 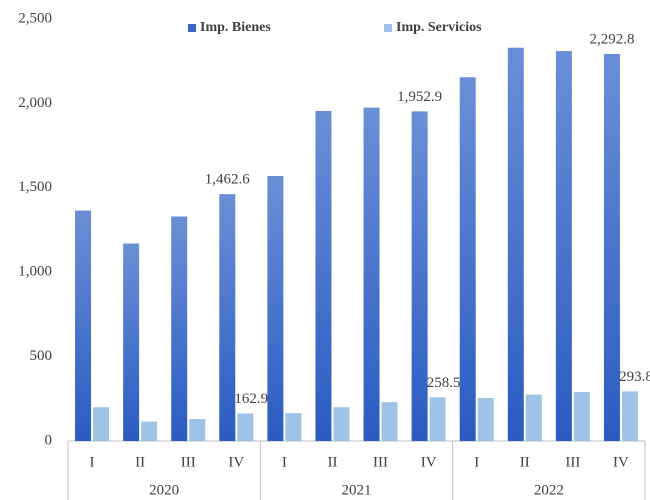 I want to click on y-tick-label: 500, so click(x=41, y=356).